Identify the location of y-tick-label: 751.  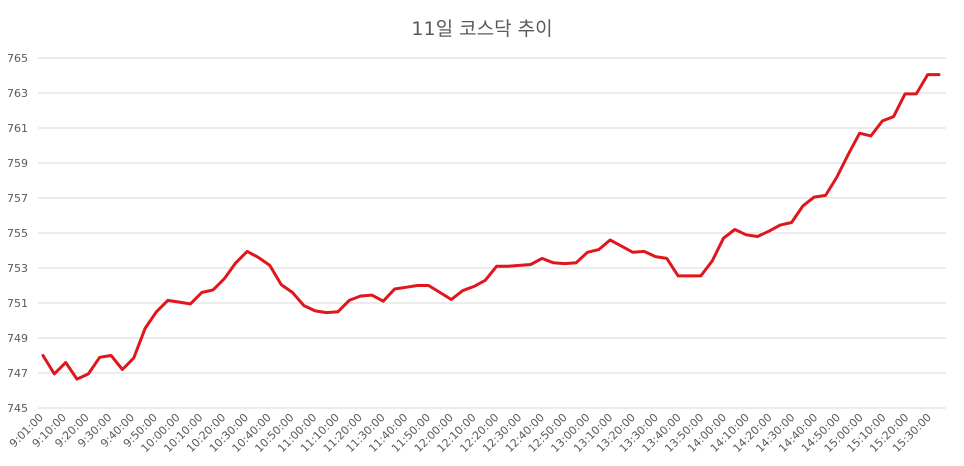
(17, 303).